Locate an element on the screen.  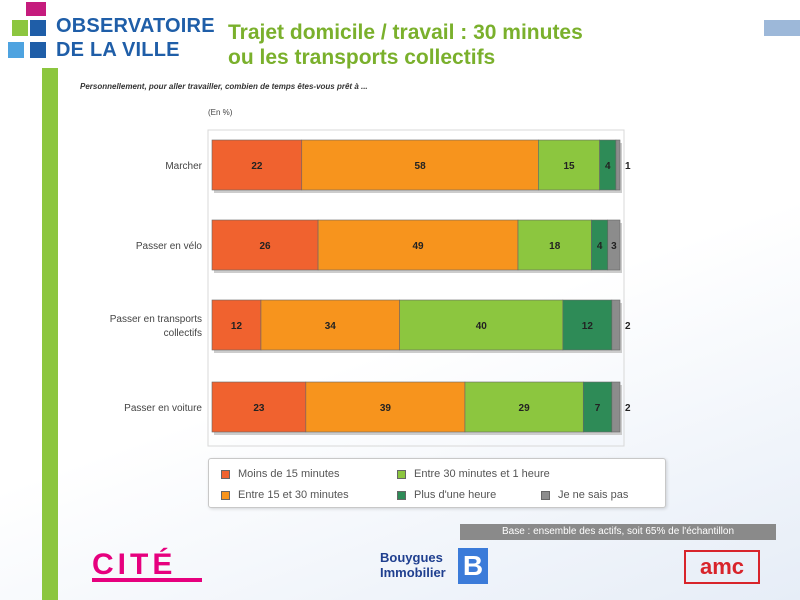
data-label-30to60: 15 is located at coordinates (569, 166).